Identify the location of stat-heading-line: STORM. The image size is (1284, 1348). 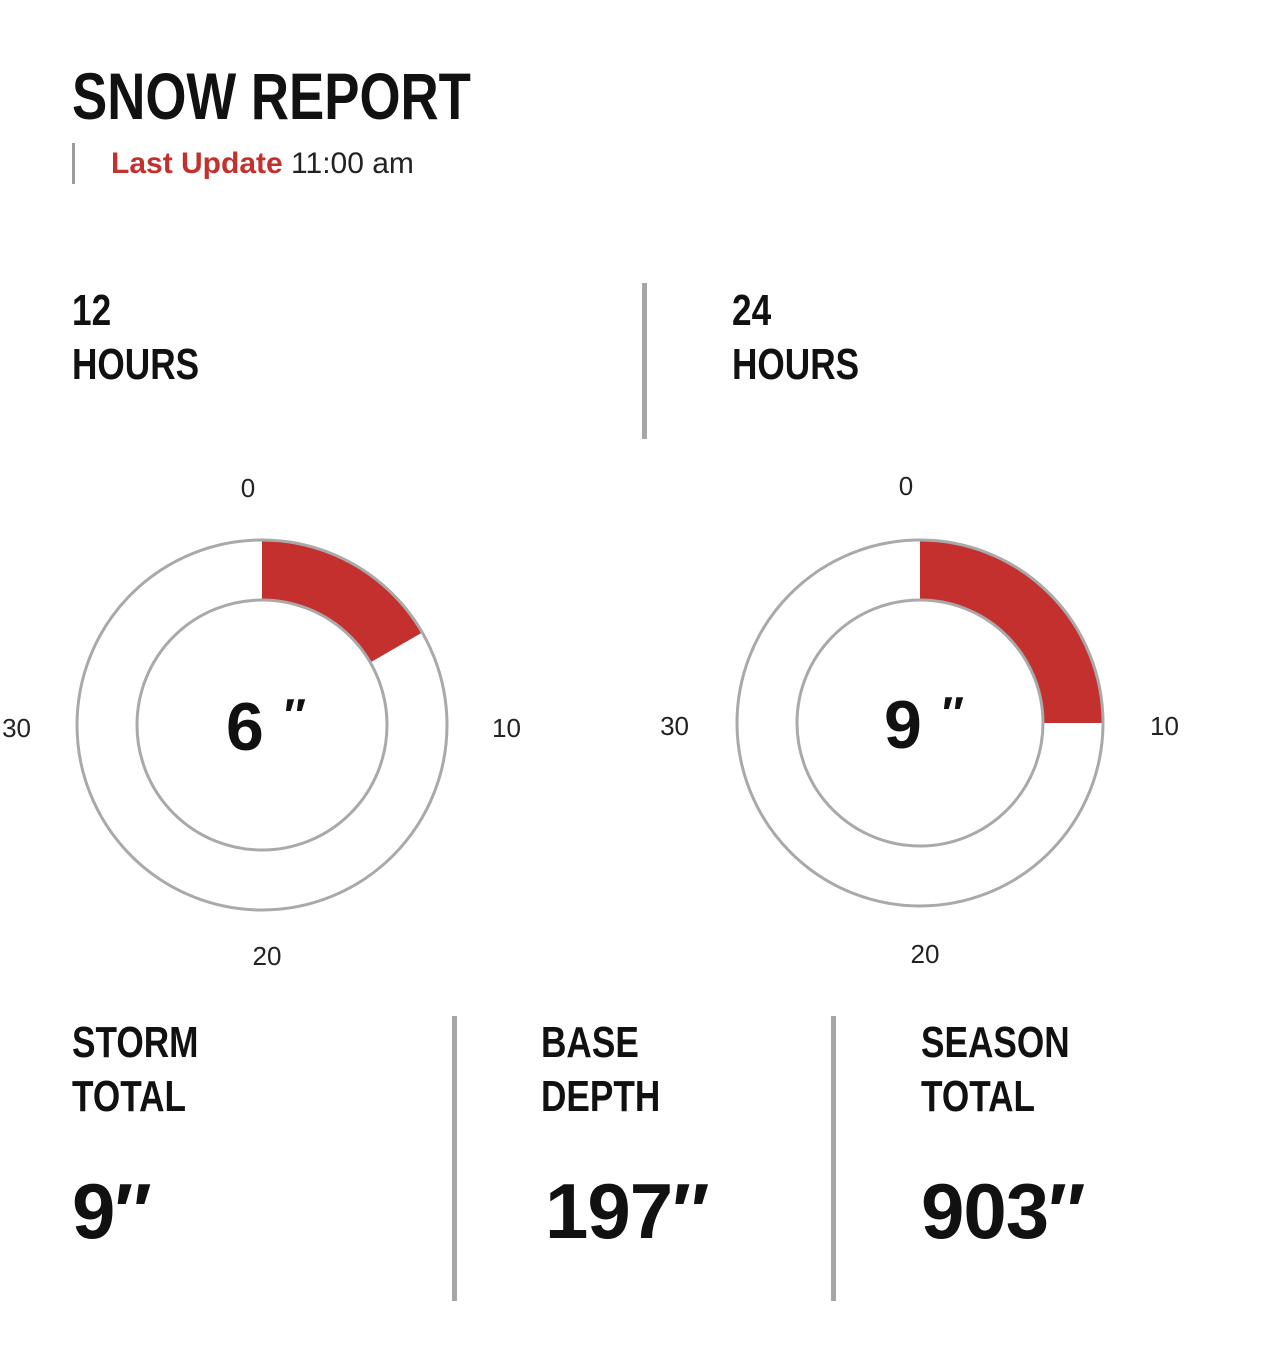
(135, 1042).